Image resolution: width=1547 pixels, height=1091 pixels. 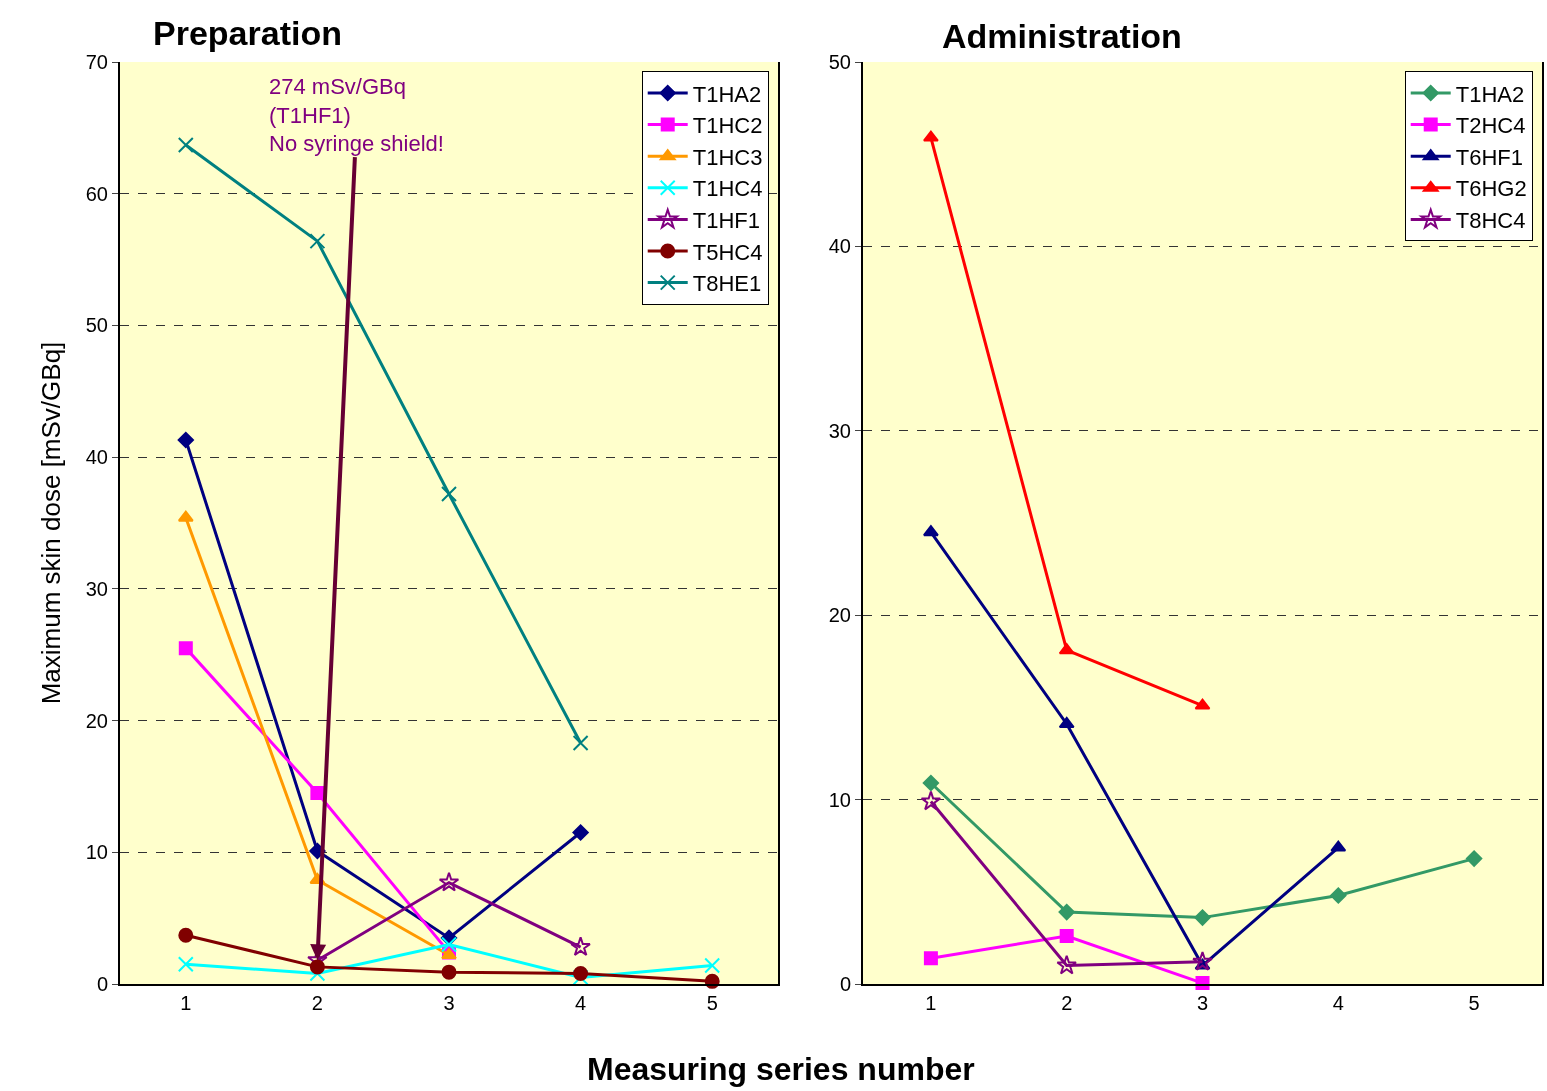 What do you see at coordinates (96, 193) in the screenshot?
I see `y-tick-label: 60` at bounding box center [96, 193].